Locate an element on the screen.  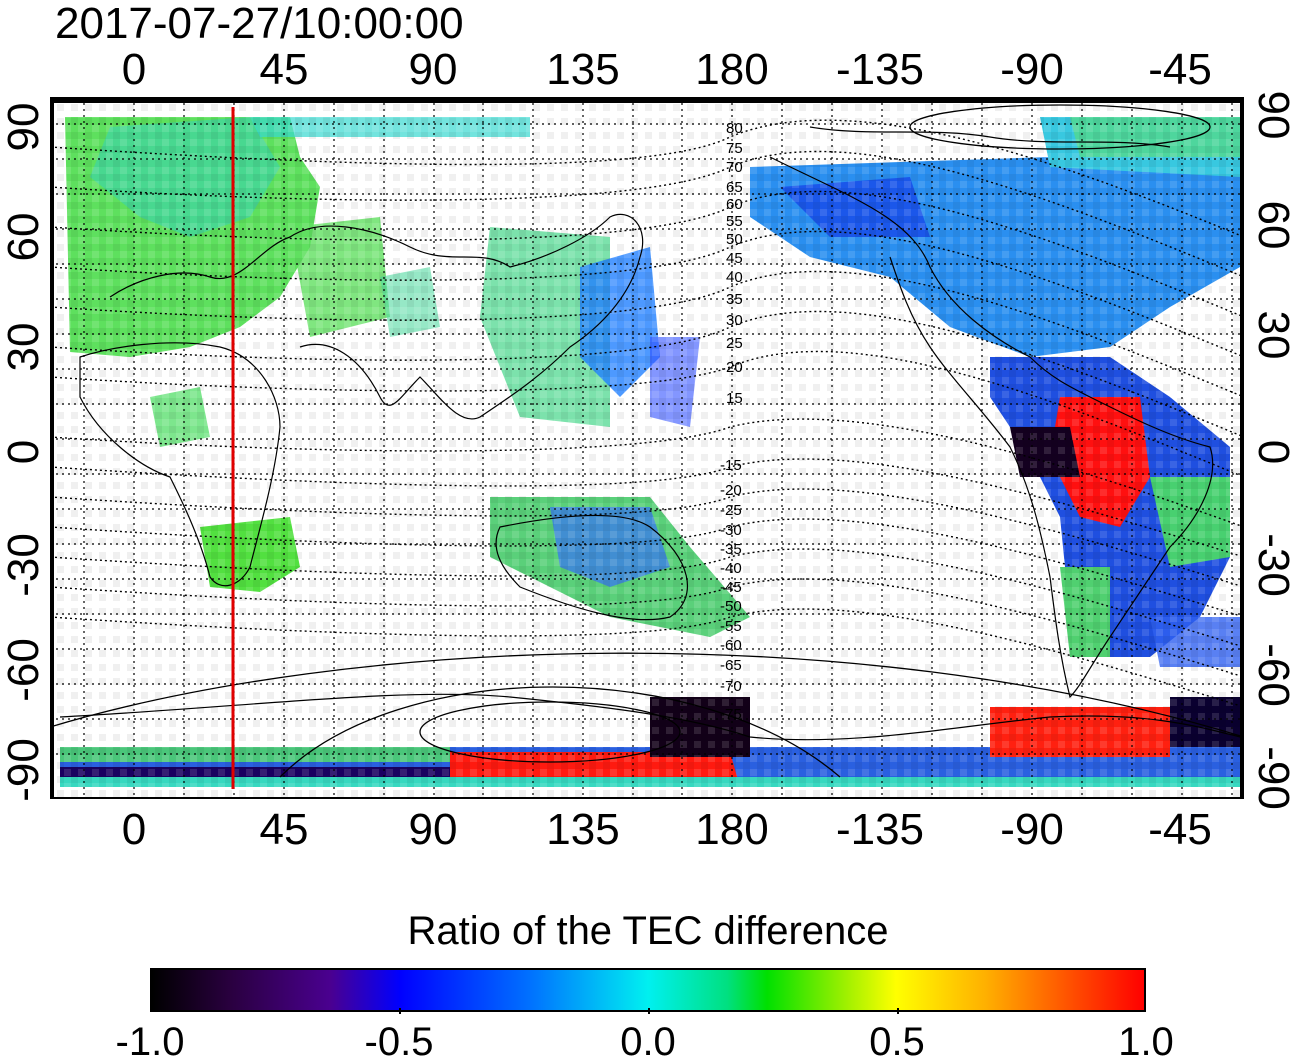
bottom-tick: 45 is located at coordinates (284, 830).